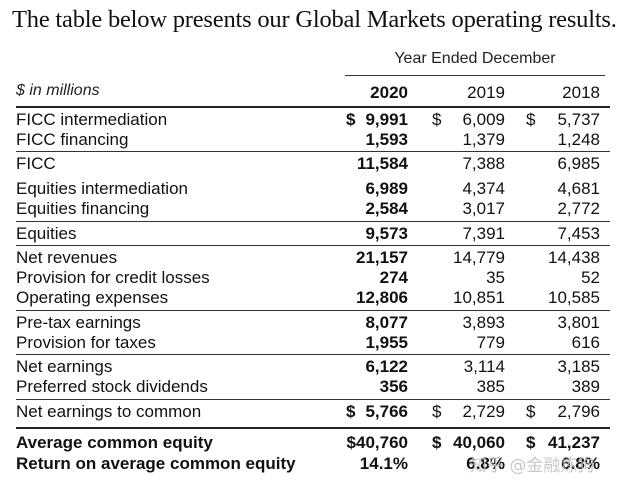  Describe the element at coordinates (475, 75) in the screenshot. I see `period-header-rule` at that location.